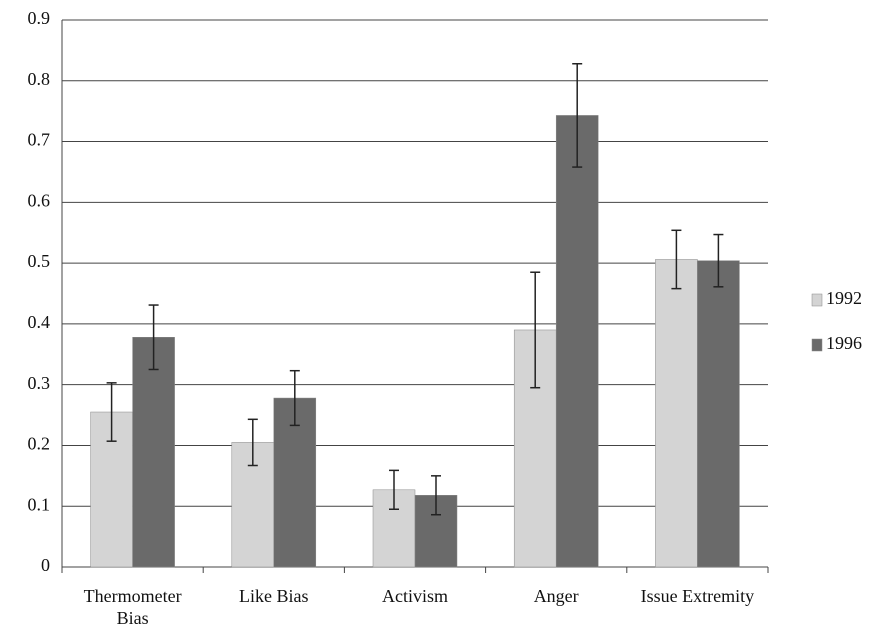  I want to click on y-tick-label: 0.4, so click(39, 322).